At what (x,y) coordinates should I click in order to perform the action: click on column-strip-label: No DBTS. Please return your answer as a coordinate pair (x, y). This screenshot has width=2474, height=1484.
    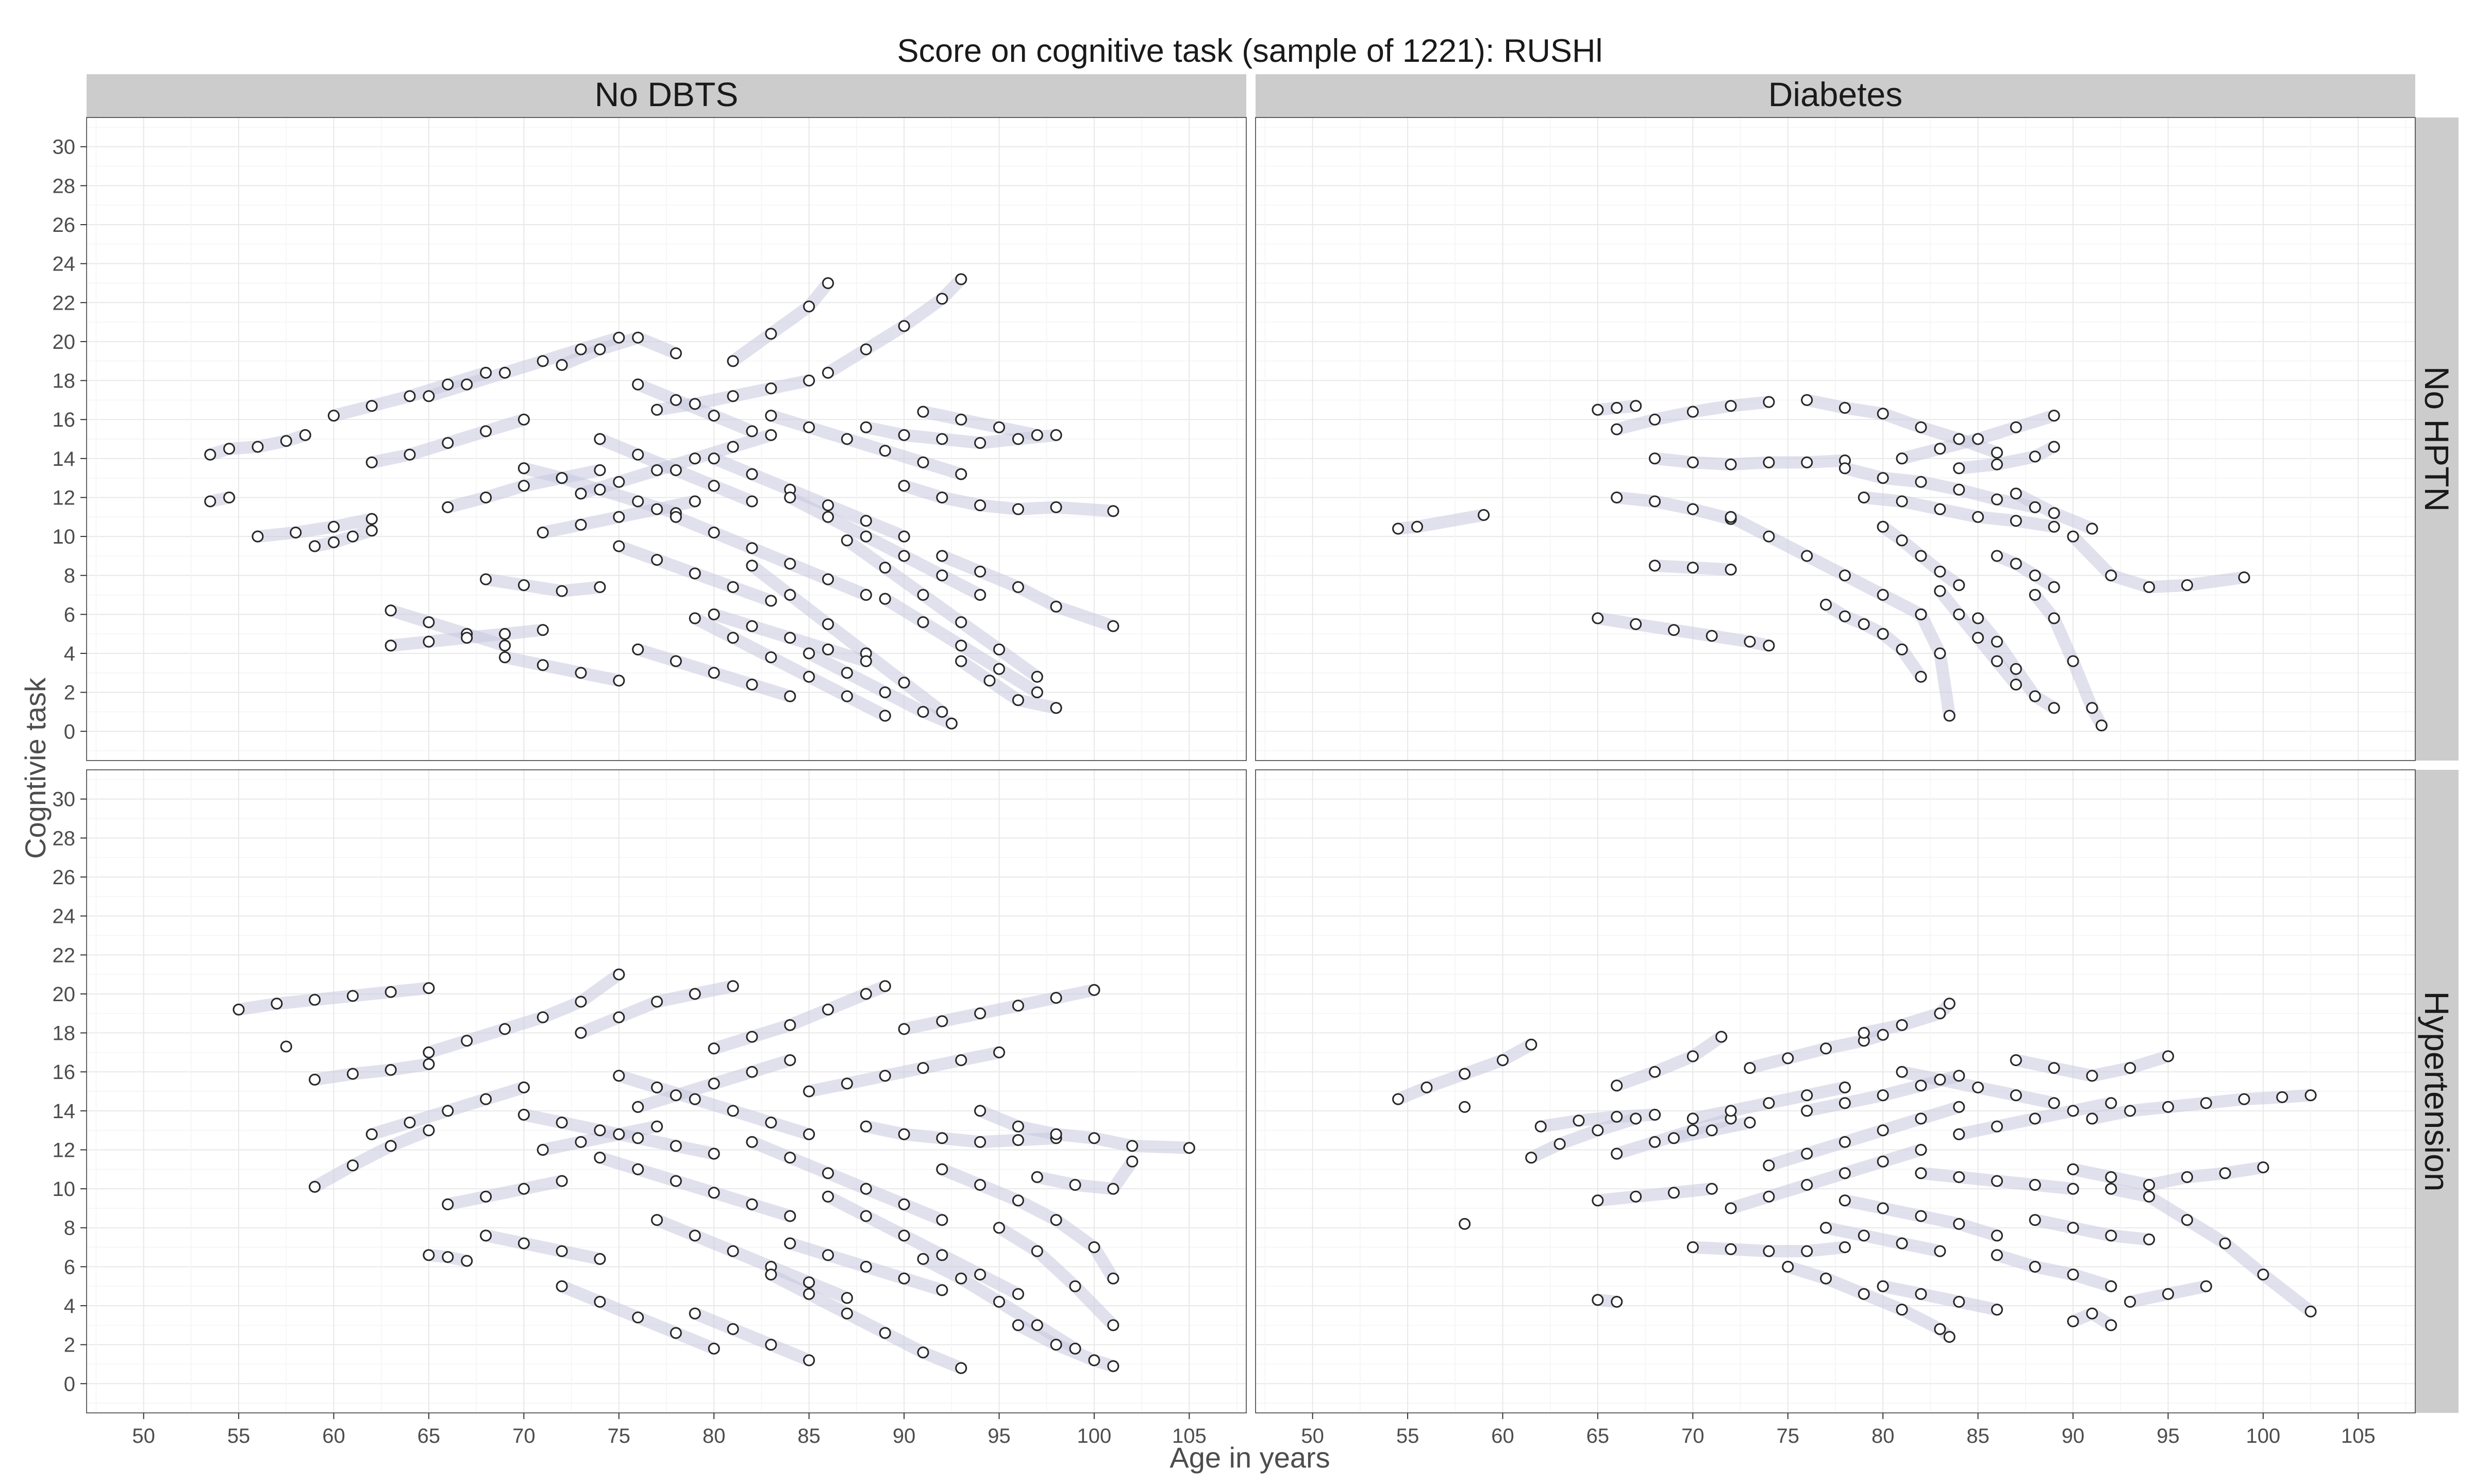
    Looking at the image, I should click on (667, 94).